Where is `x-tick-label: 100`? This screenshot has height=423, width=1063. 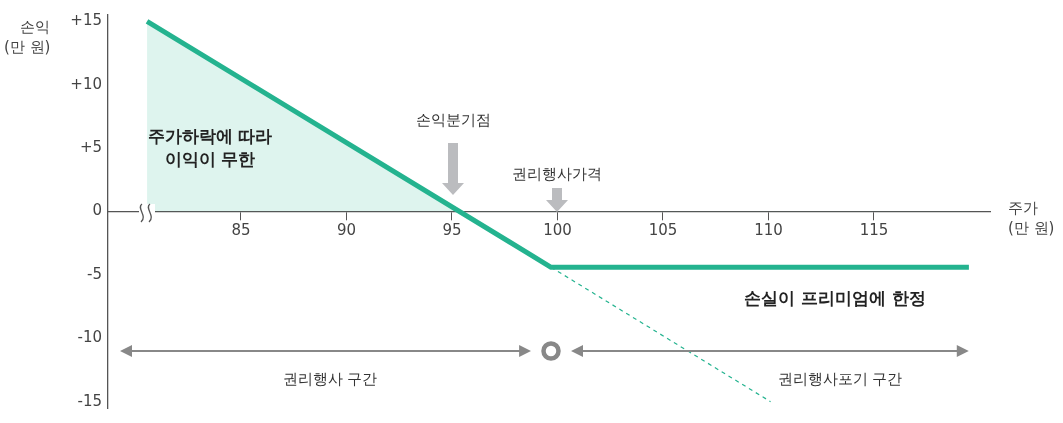
x-tick-label: 100 is located at coordinates (557, 230).